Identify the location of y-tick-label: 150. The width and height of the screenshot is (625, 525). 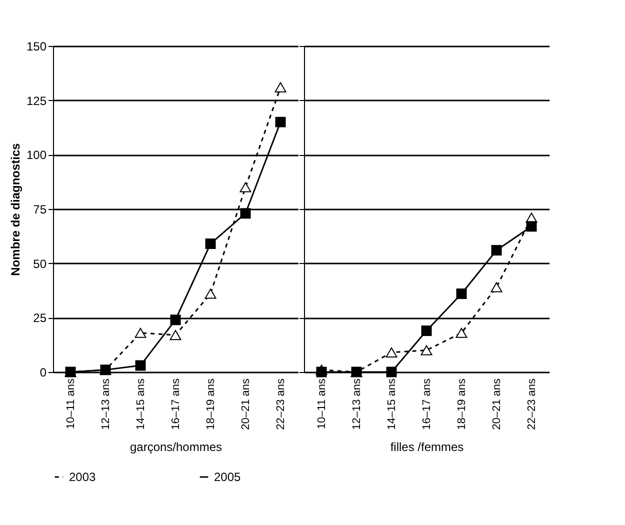
(36, 47).